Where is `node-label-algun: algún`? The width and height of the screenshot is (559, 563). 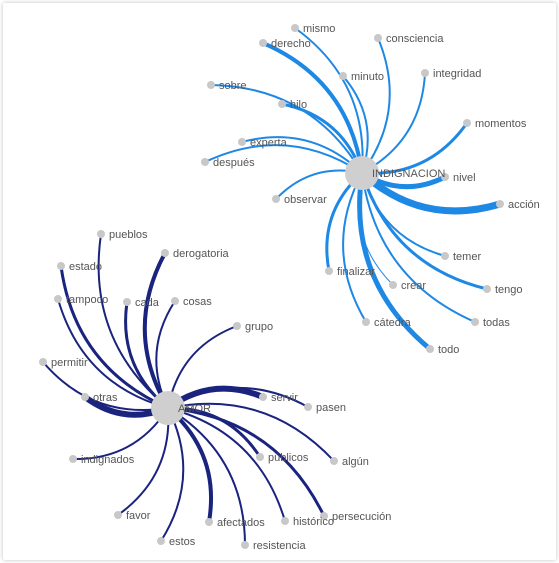 node-label-algun: algún is located at coordinates (355, 462).